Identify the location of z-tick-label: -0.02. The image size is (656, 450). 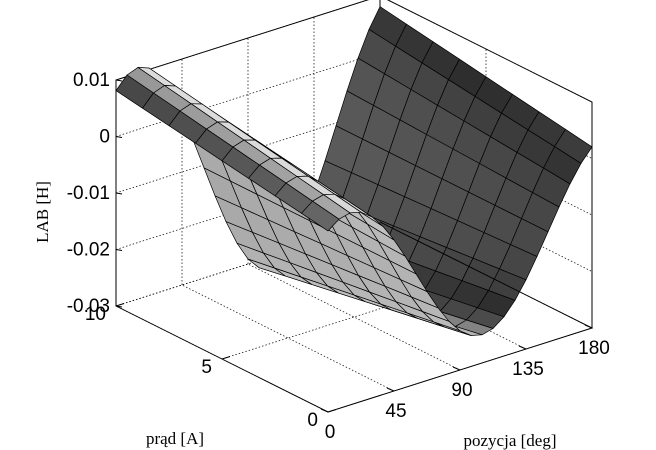
(88, 250).